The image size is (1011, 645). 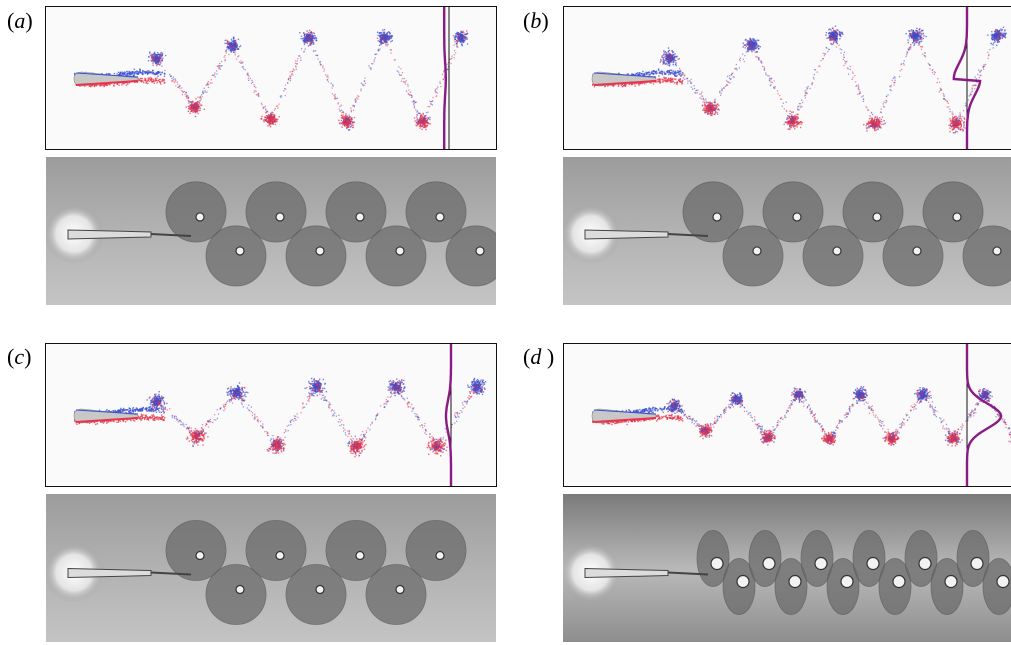 What do you see at coordinates (539, 356) in the screenshot?
I see `panel-label-d: (d )` at bounding box center [539, 356].